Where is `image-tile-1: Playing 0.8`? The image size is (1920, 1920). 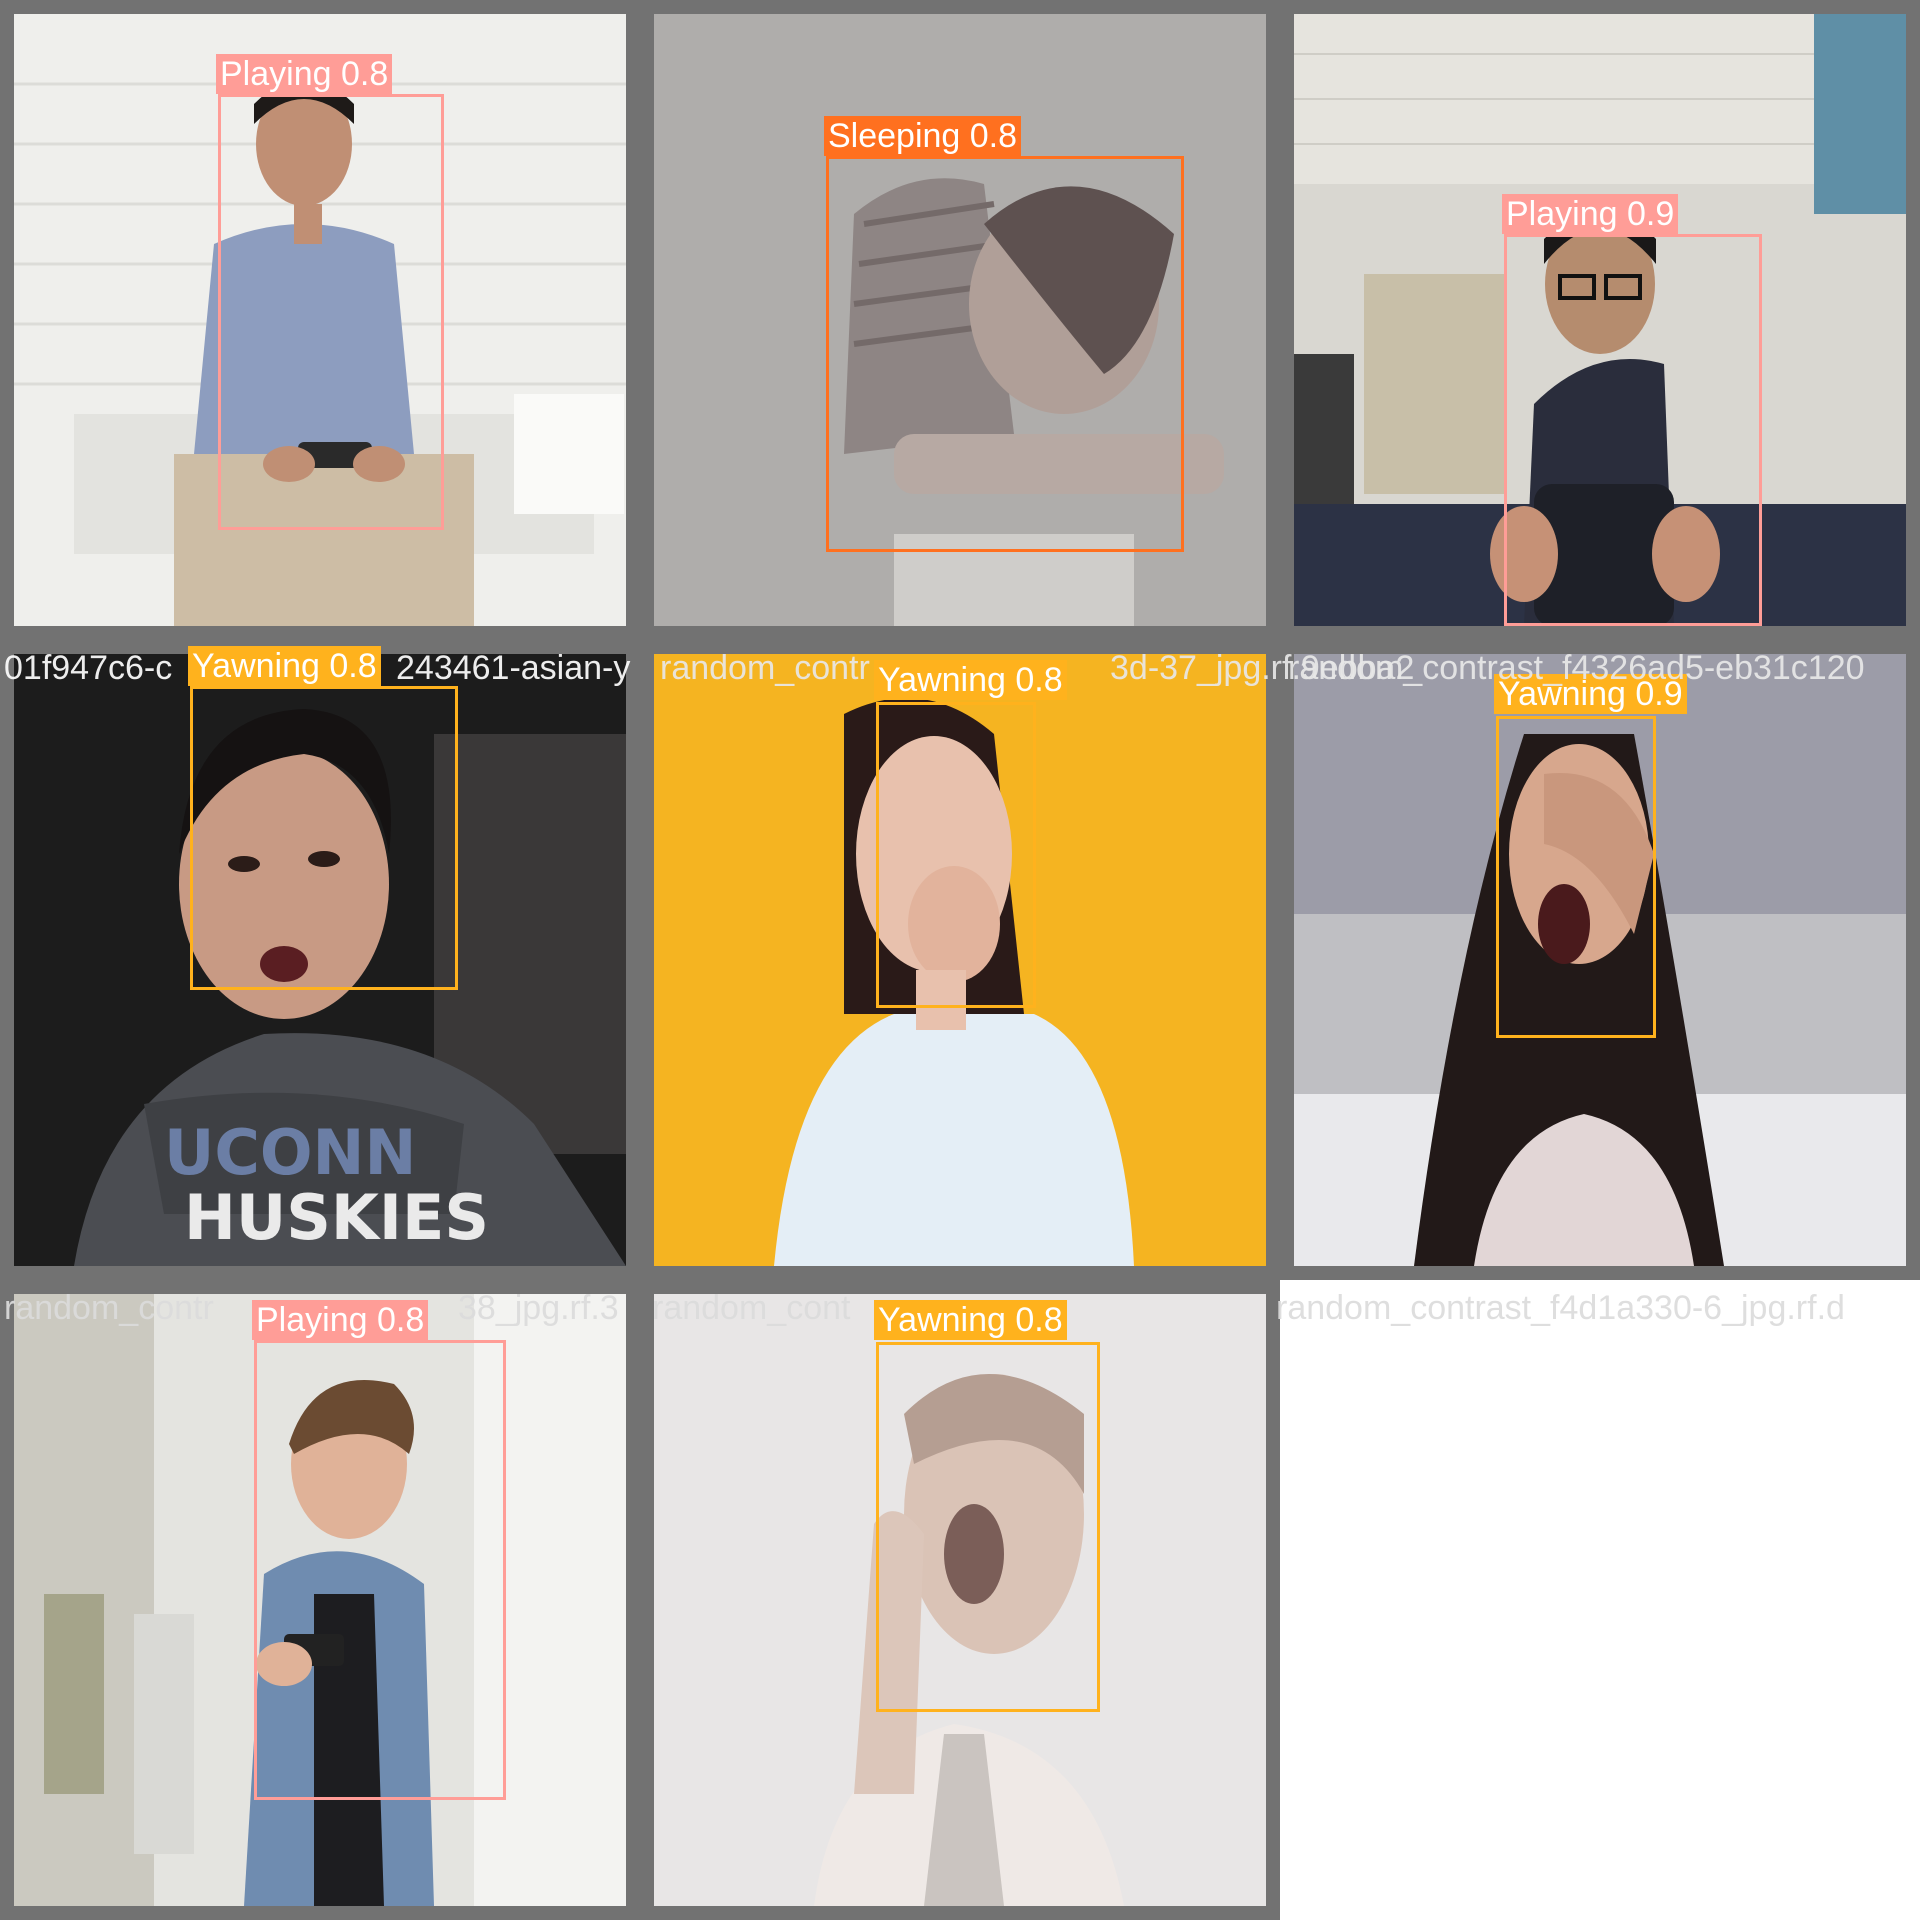
image-tile-1: Playing 0.8 is located at coordinates (320, 320).